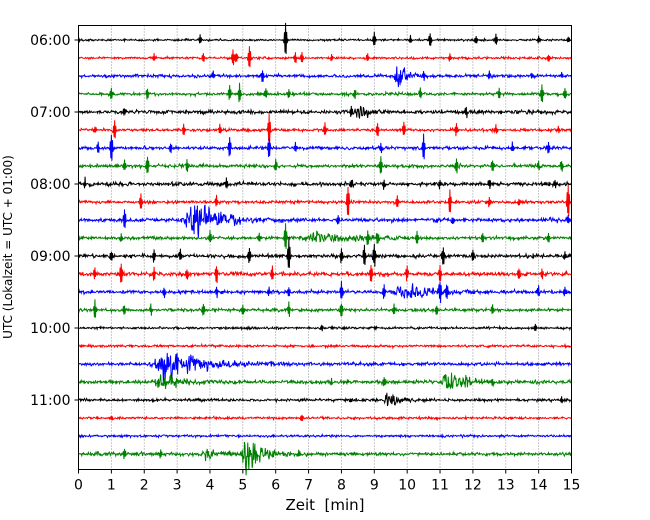 Image resolution: width=650 pixels, height=520 pixels. Describe the element at coordinates (50, 113) in the screenshot. I see `y-tick-label: 07:00` at that location.